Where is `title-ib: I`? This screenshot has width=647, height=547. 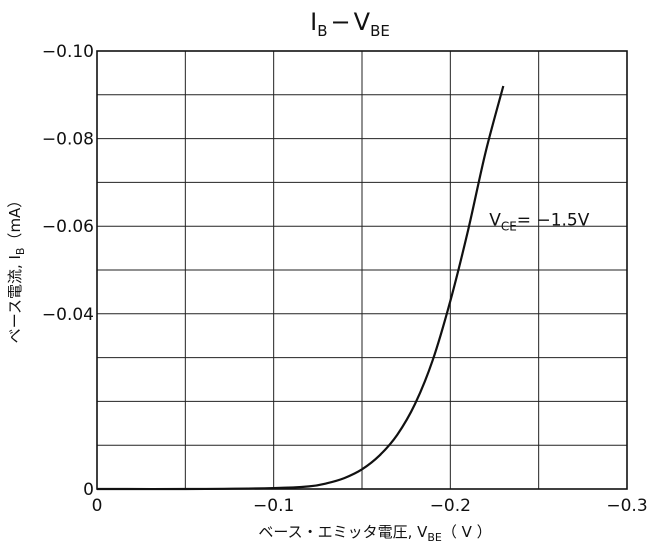 title-ib: I is located at coordinates (313, 22).